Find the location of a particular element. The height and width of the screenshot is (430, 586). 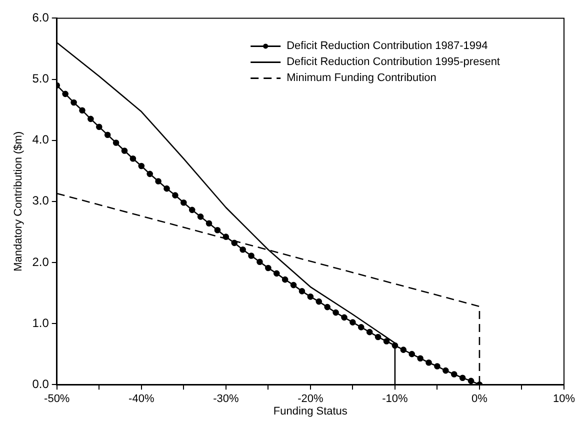

y-axis-title: Mandatory Contribution ($m) is located at coordinates (18, 201).